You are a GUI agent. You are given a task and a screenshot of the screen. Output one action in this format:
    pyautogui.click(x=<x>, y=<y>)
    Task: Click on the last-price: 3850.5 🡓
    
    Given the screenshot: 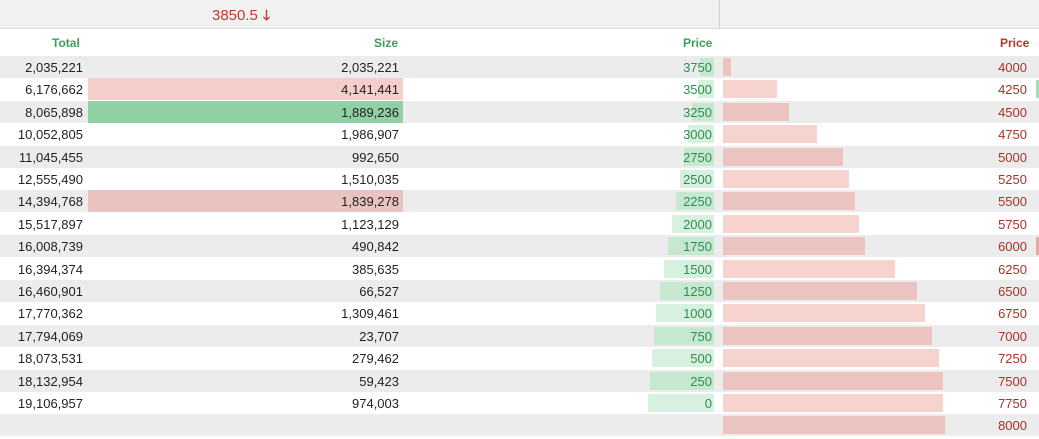 What is the action you would take?
    pyautogui.click(x=241, y=17)
    